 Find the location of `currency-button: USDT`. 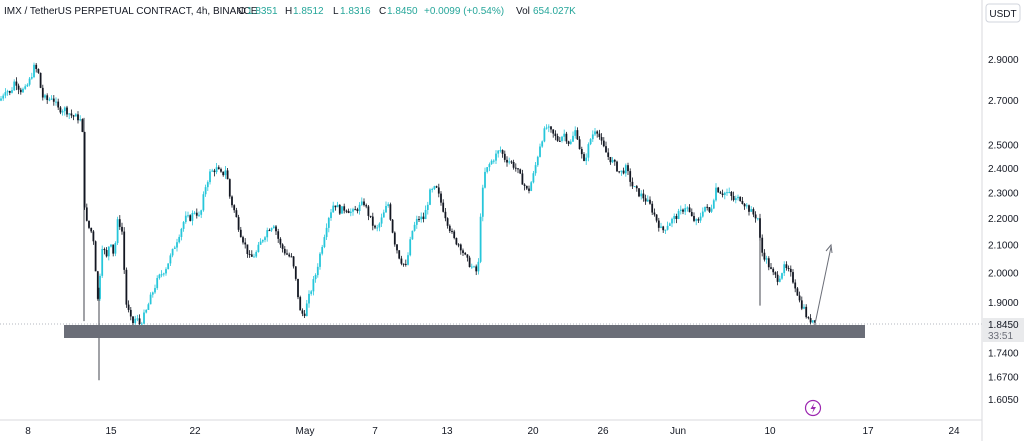

currency-button: USDT is located at coordinates (1003, 13).